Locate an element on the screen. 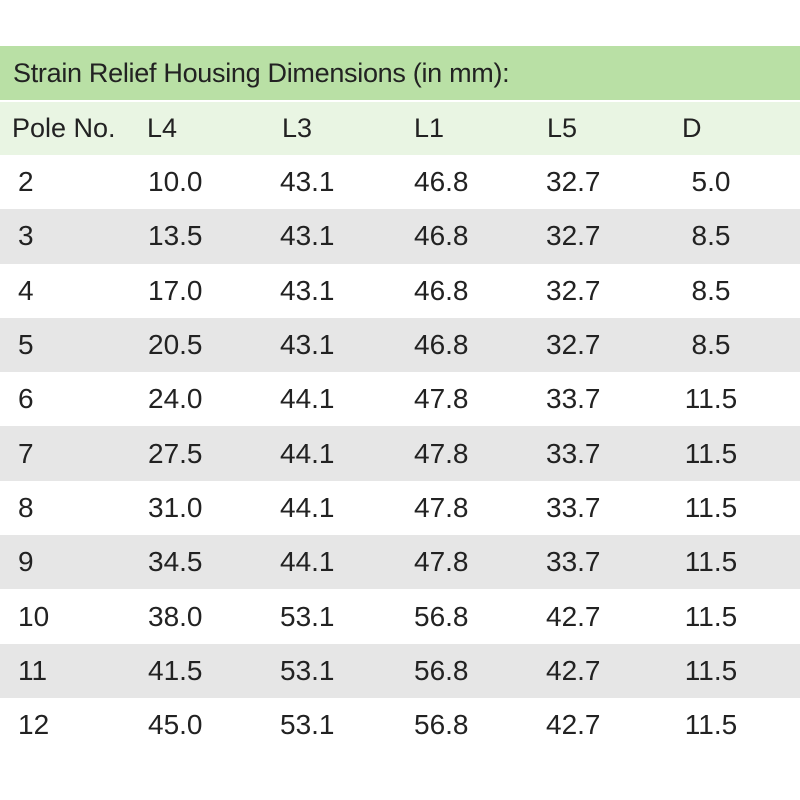 The width and height of the screenshot is (800, 800). cell-pole-no: 5 is located at coordinates (26, 345).